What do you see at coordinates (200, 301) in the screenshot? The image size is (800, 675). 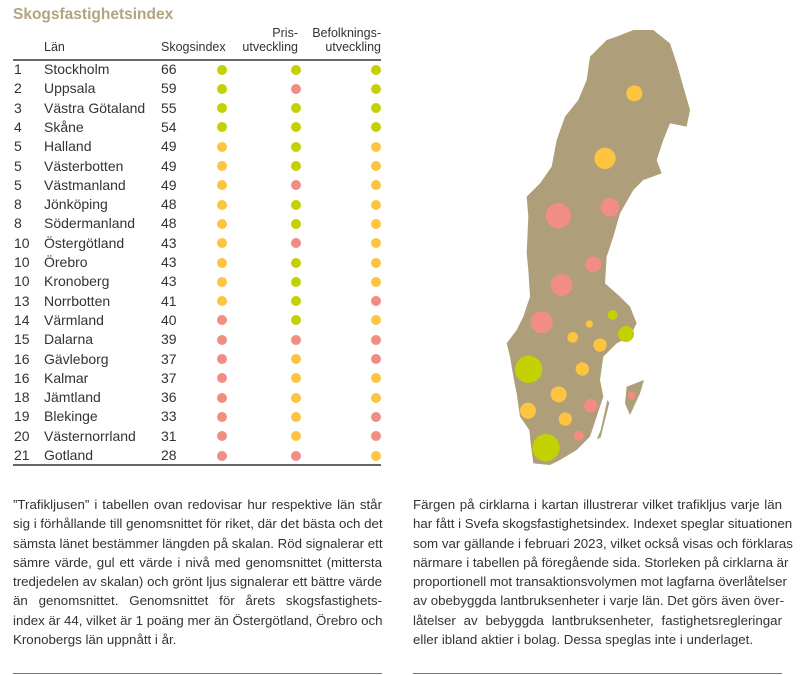 I see `table-row: 13 Norrbotten 41` at bounding box center [200, 301].